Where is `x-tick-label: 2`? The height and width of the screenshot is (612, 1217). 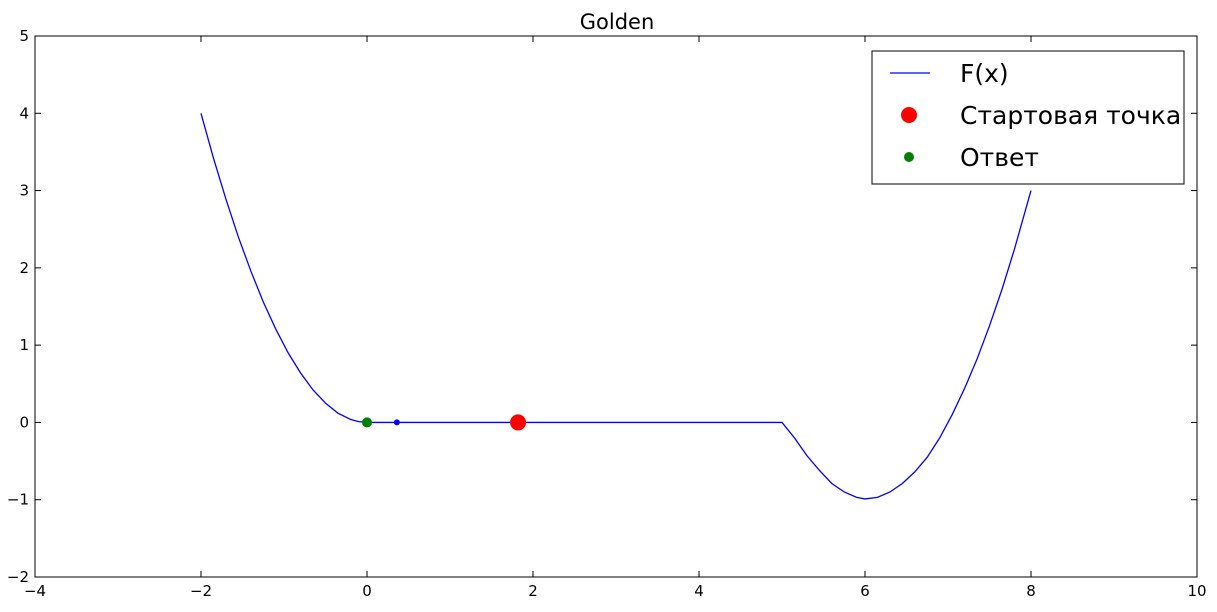 x-tick-label: 2 is located at coordinates (533, 591).